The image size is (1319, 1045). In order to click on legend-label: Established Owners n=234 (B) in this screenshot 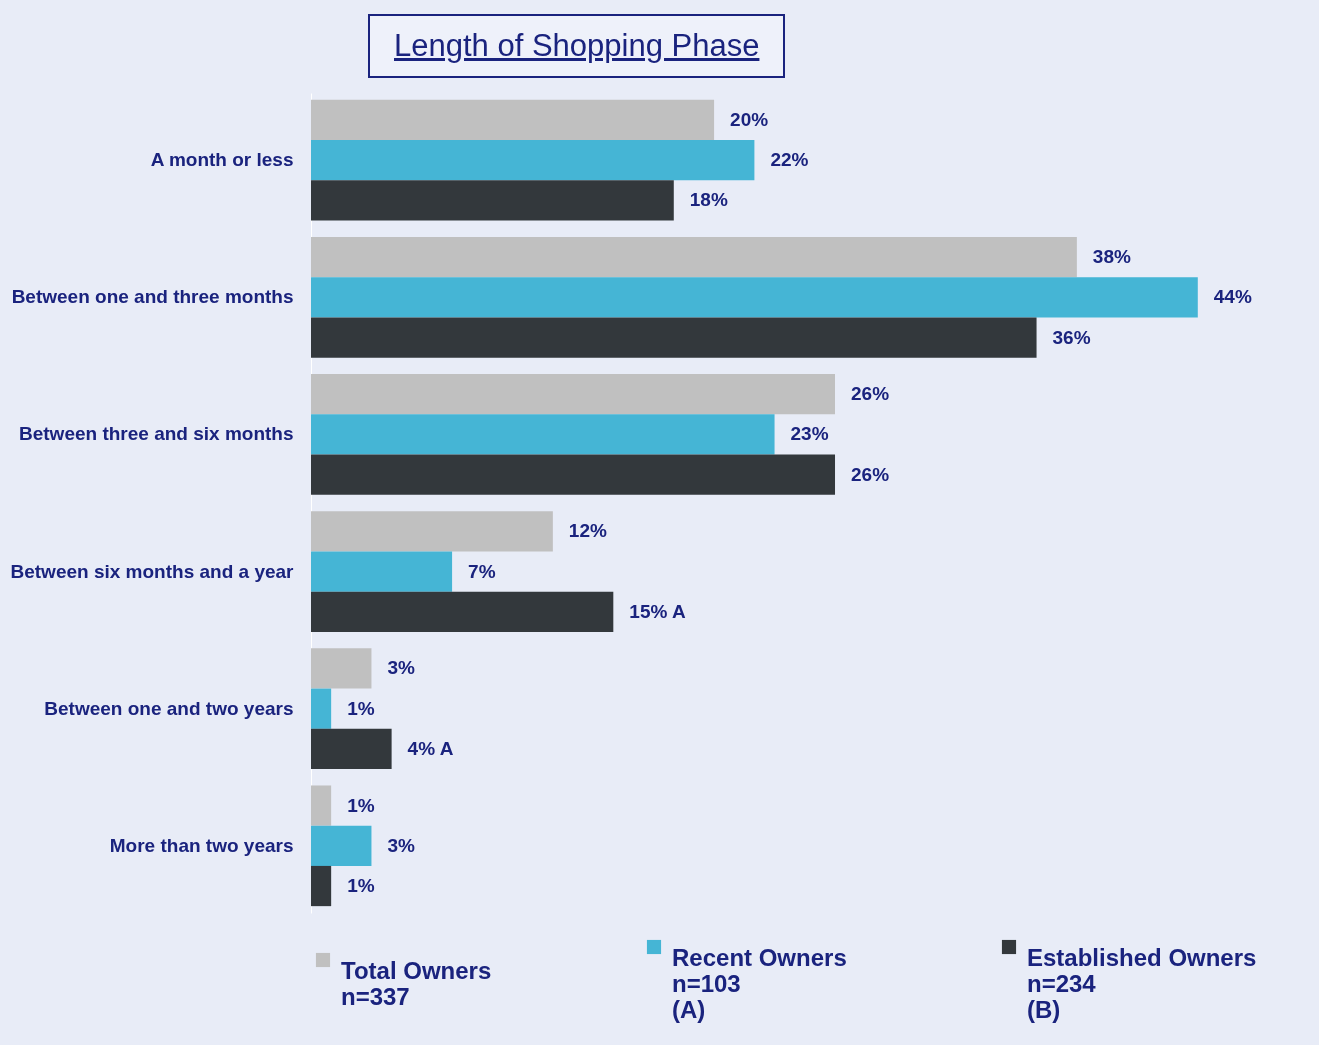, I will do `click(1142, 983)`.